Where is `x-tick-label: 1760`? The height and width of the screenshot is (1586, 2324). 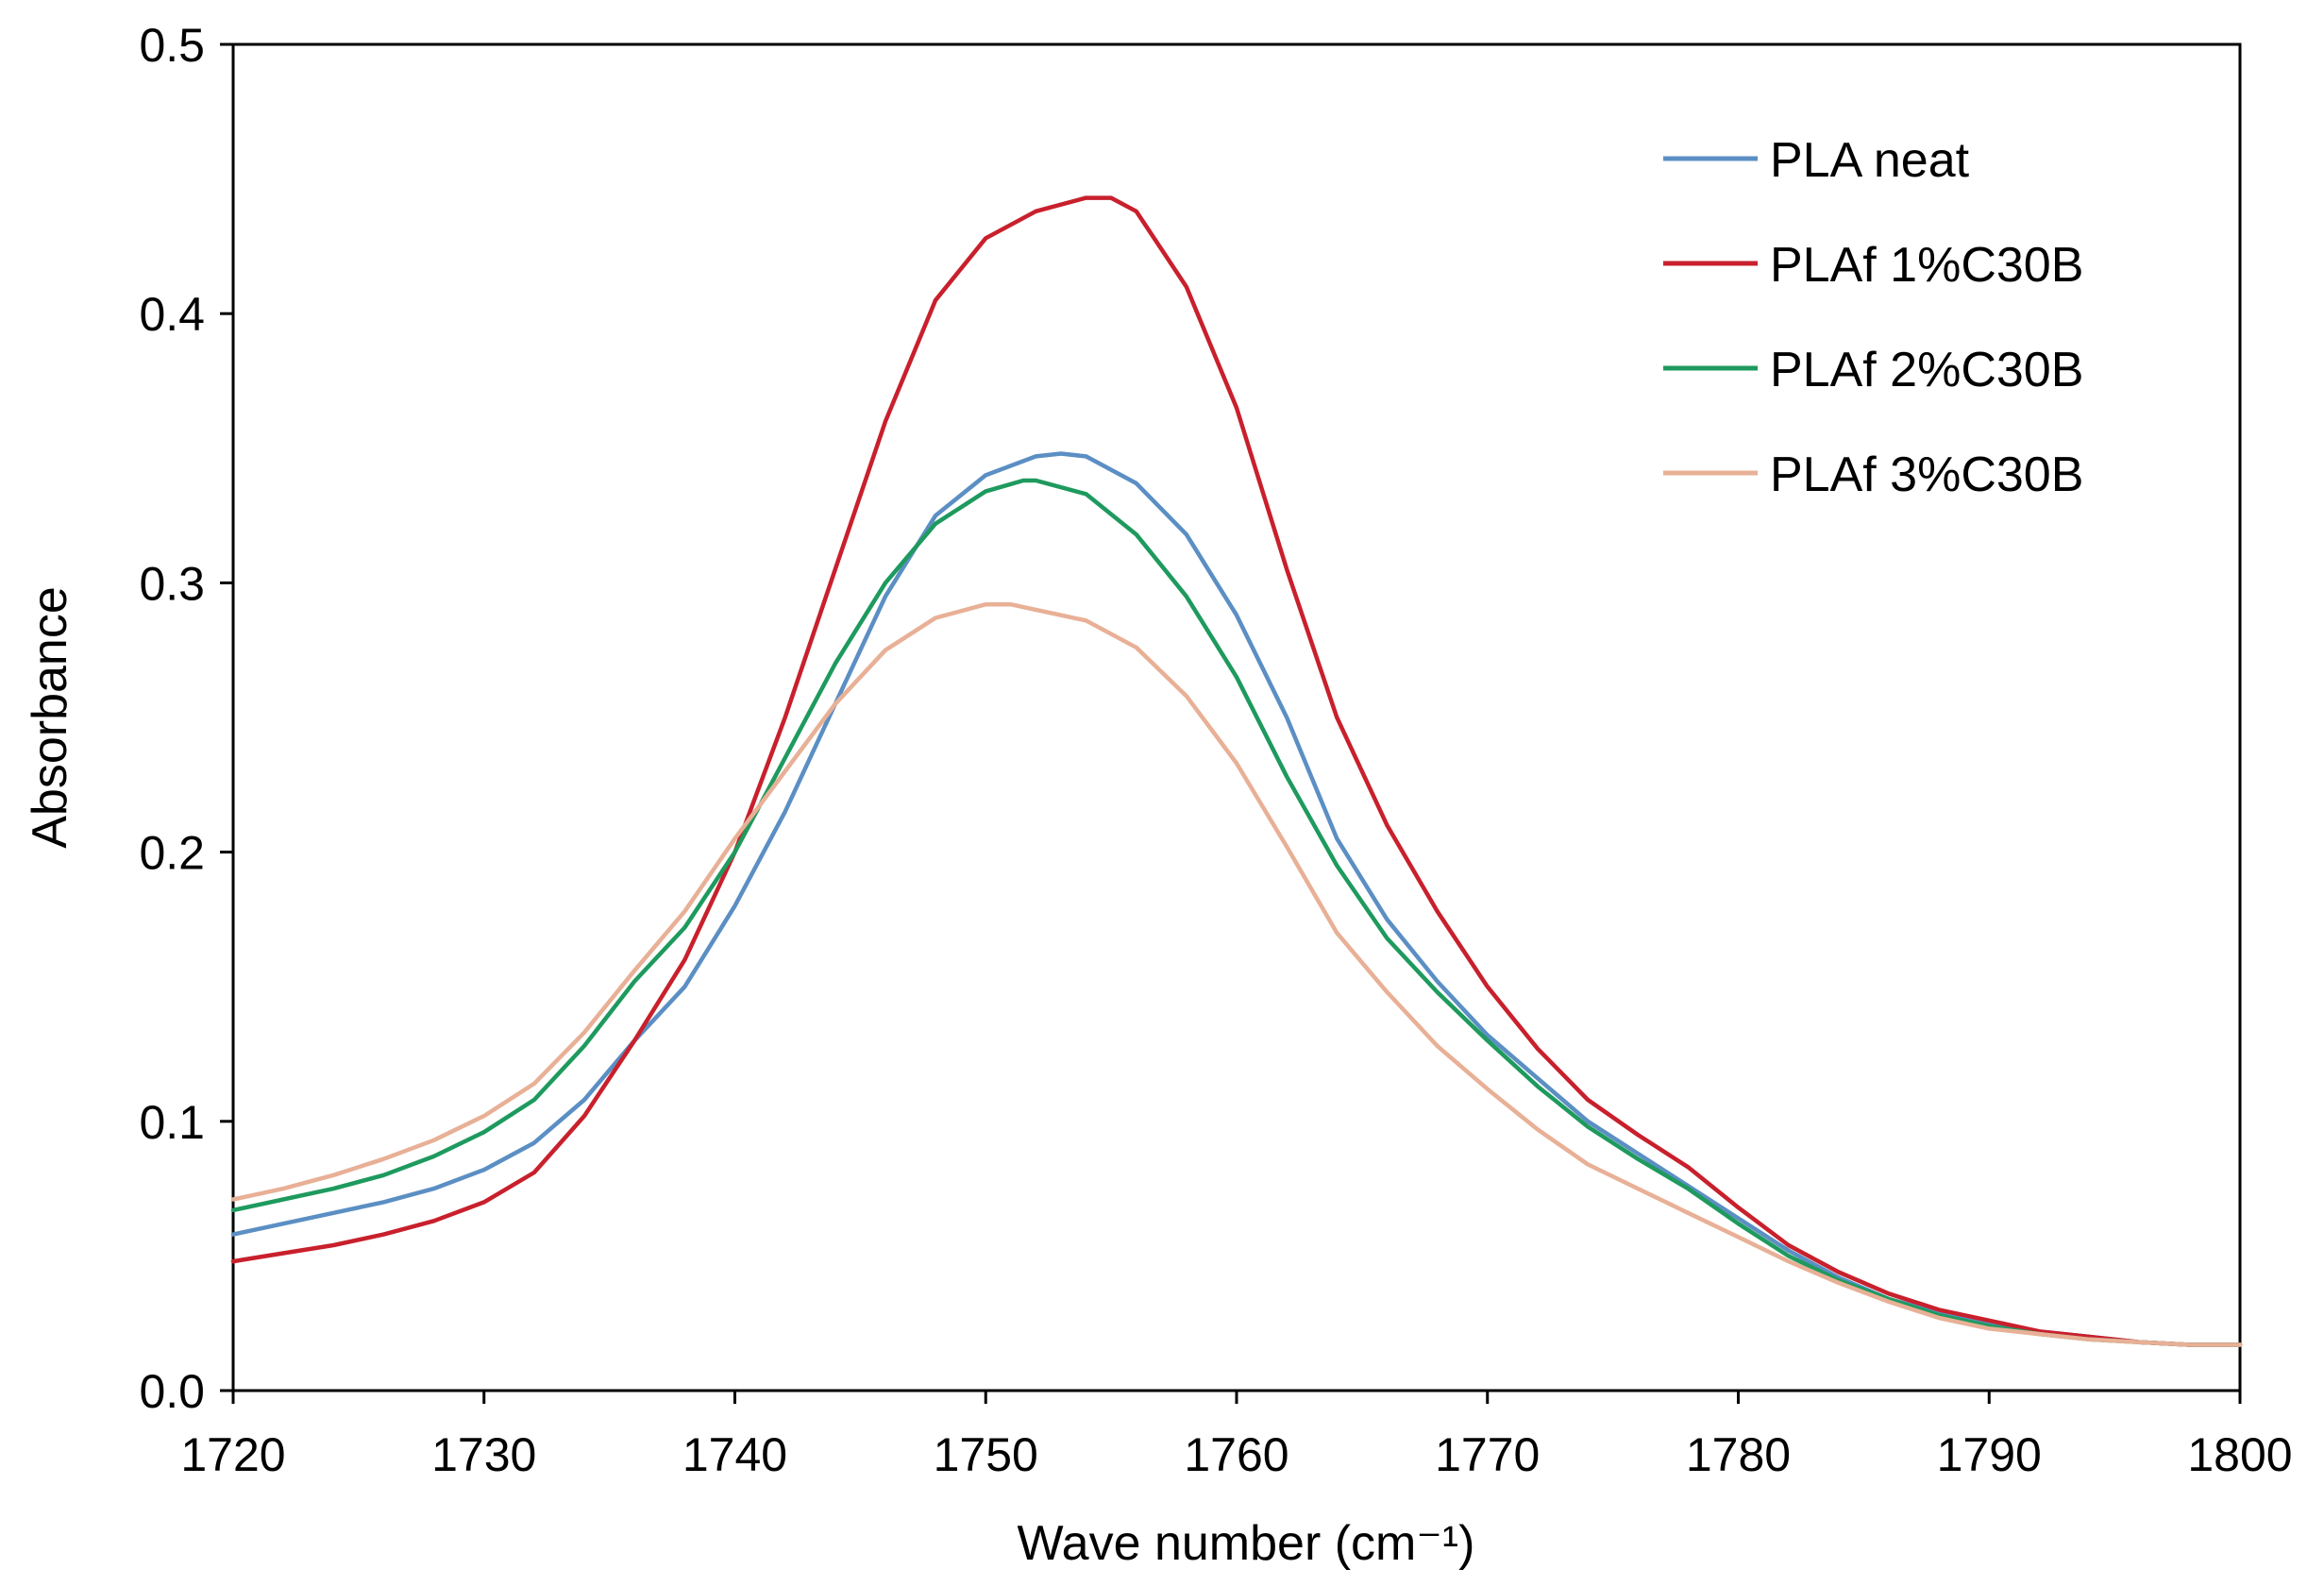 x-tick-label: 1760 is located at coordinates (1236, 1454).